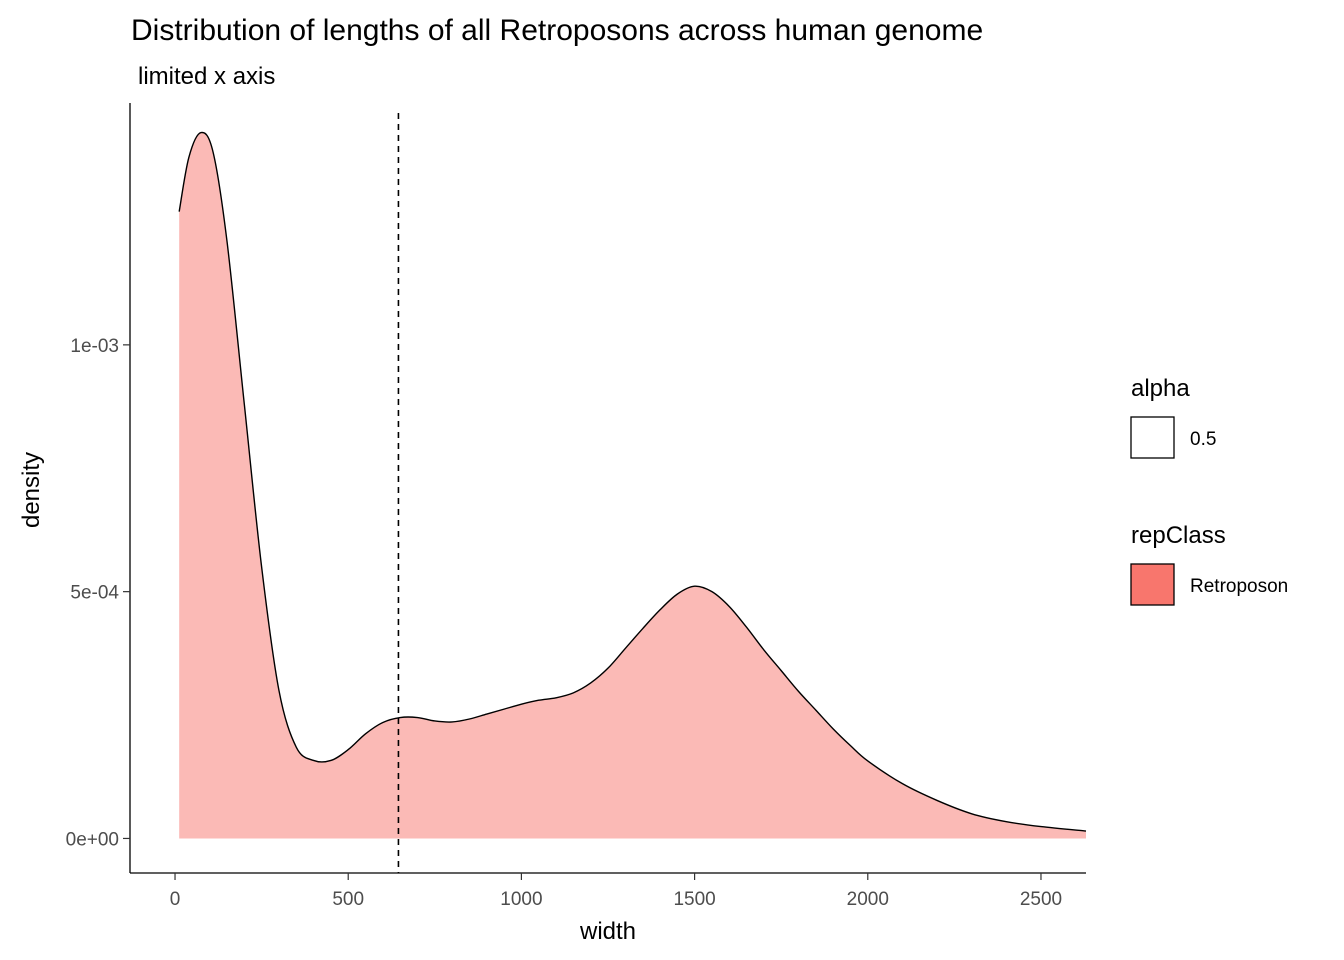  I want to click on x-tick-label: 0, so click(175, 899).